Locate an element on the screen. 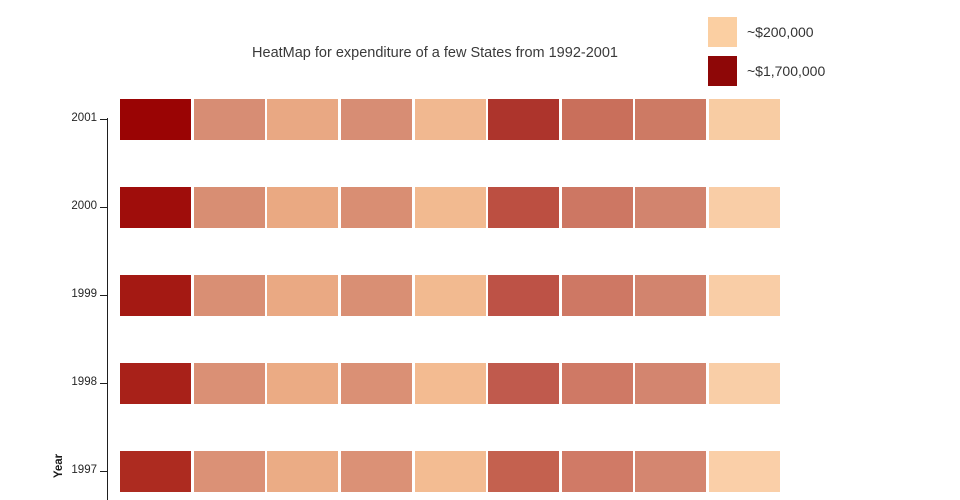  heatmap-cell-2000-col3 is located at coordinates (303, 207).